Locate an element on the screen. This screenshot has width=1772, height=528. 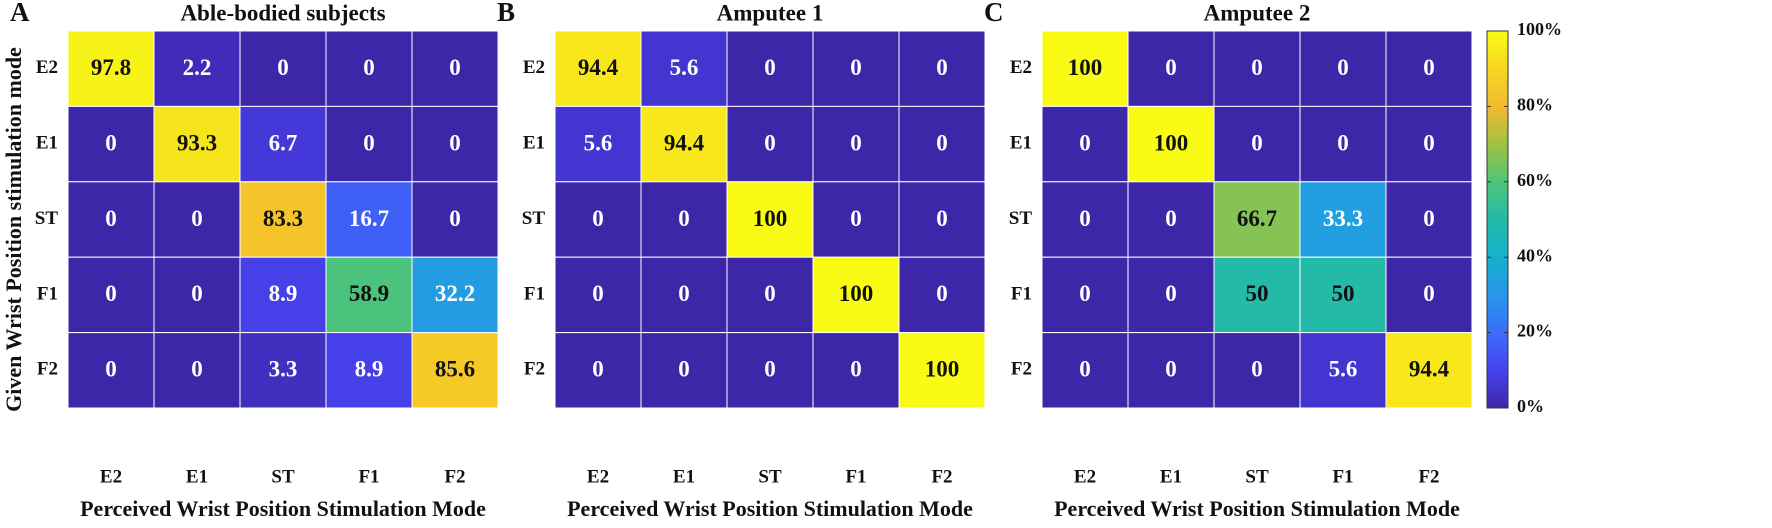
chart-title: Amputee 1 is located at coordinates (770, 12).